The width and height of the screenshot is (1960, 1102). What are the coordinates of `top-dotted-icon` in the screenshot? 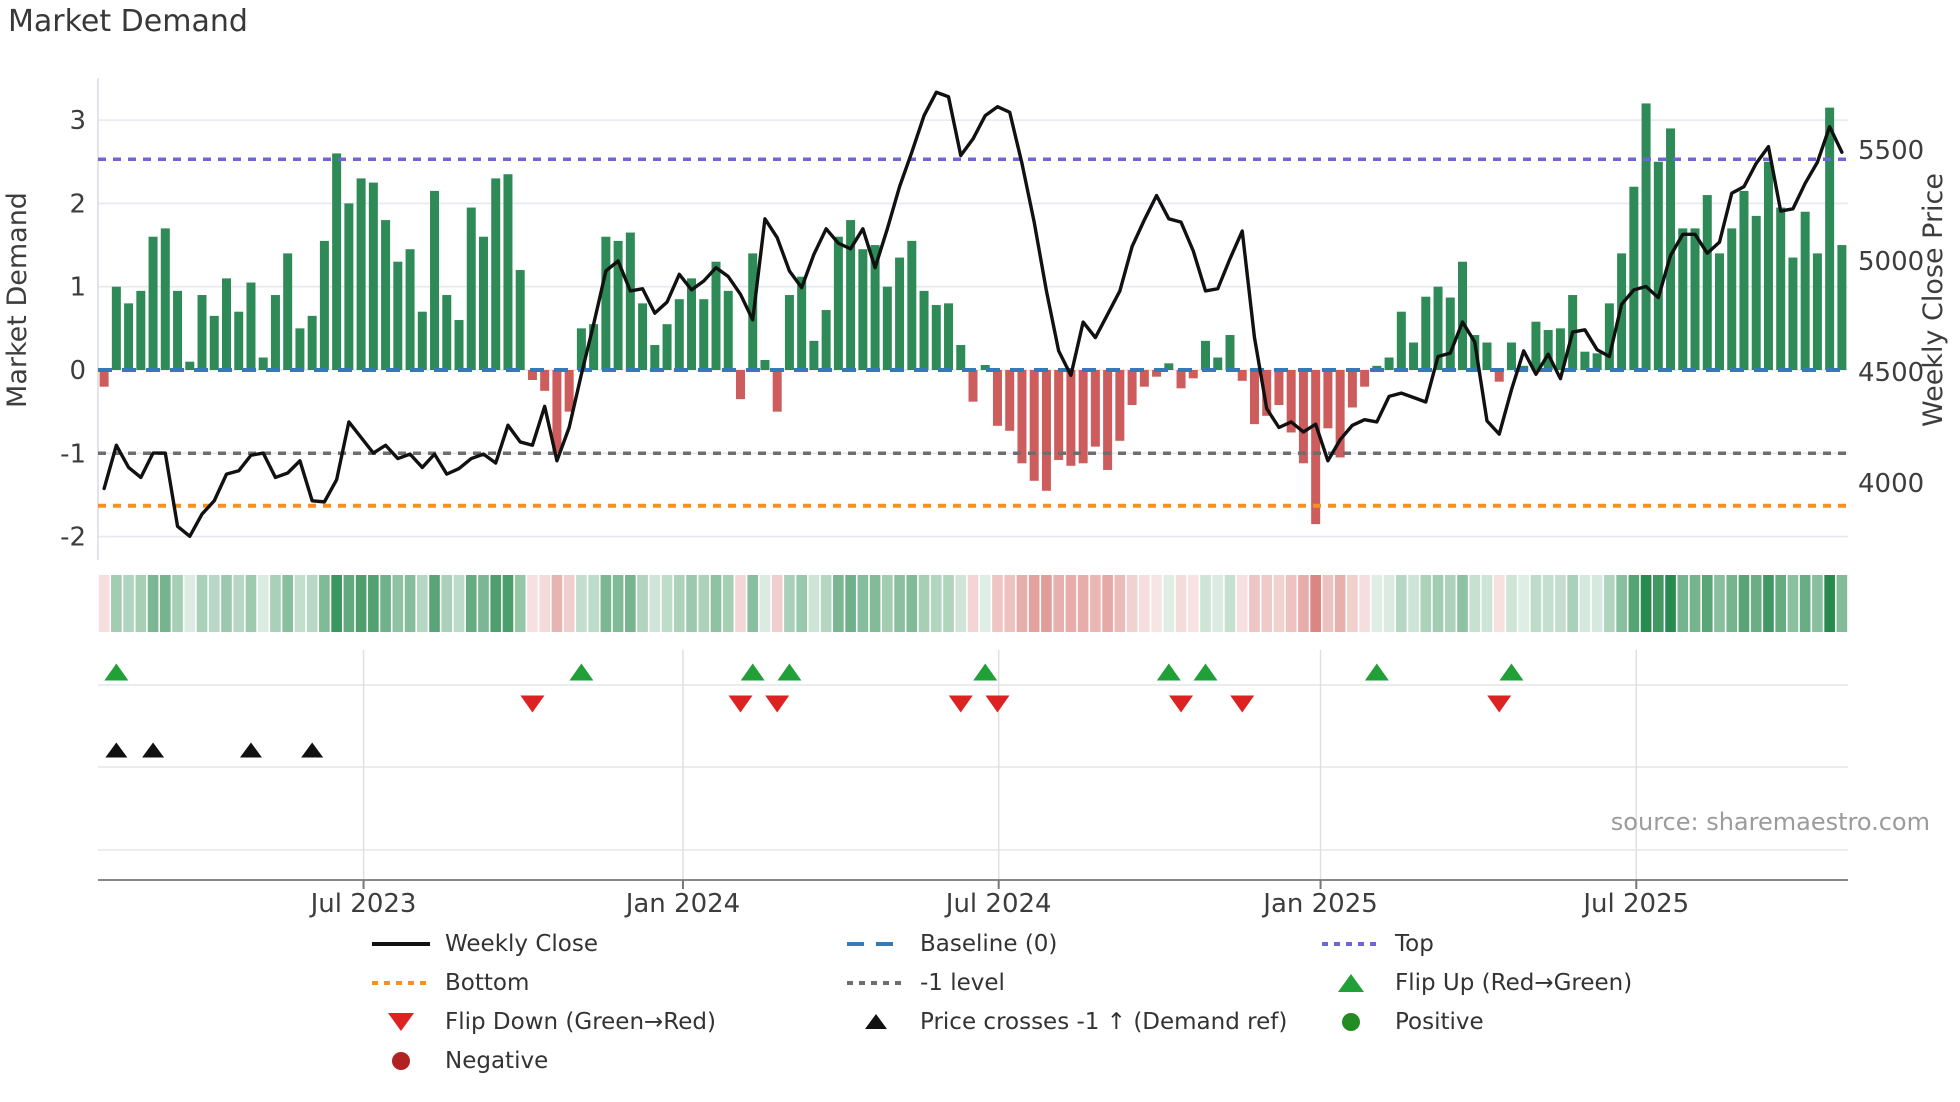 It's located at (1351, 943).